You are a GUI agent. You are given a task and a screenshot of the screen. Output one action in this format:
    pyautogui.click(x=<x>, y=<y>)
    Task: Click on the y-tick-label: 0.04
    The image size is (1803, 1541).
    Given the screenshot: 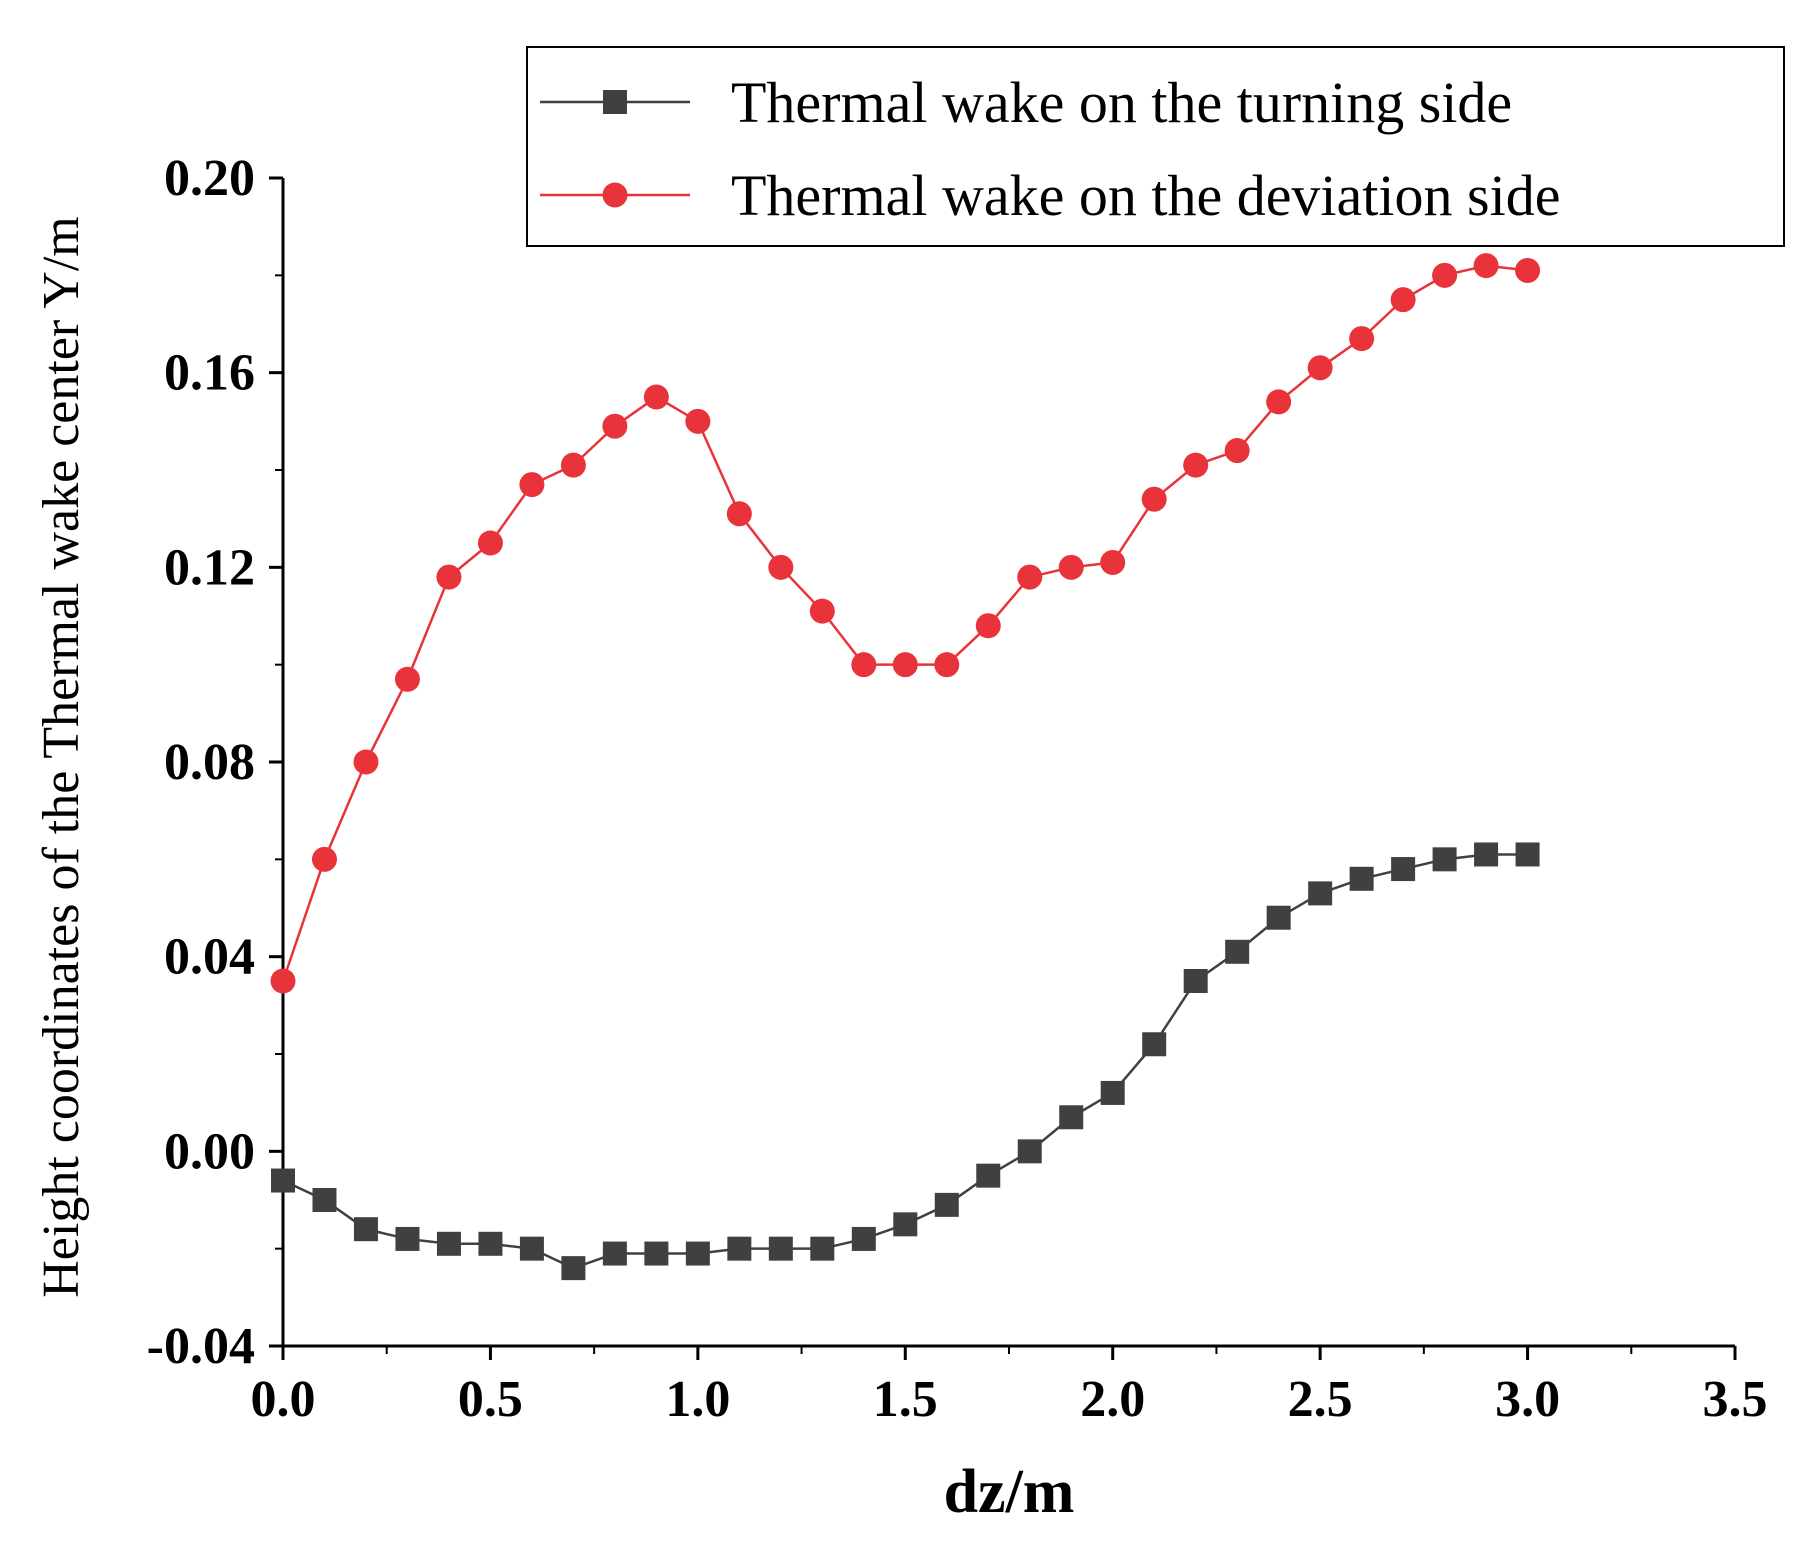 What is the action you would take?
    pyautogui.click(x=209, y=957)
    